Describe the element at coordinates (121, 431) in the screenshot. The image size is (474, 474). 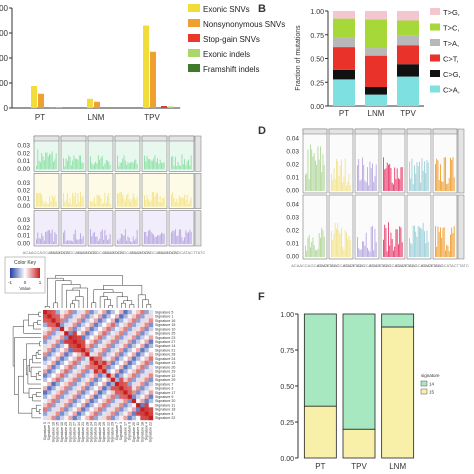
I see `column-label: Signature 3` at that location.